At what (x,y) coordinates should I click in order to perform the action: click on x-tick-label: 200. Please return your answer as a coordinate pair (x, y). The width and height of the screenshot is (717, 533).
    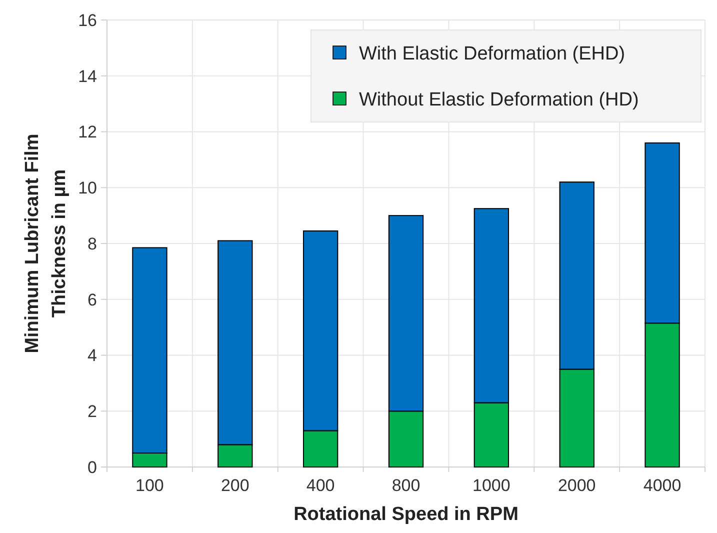
    Looking at the image, I should click on (235, 485).